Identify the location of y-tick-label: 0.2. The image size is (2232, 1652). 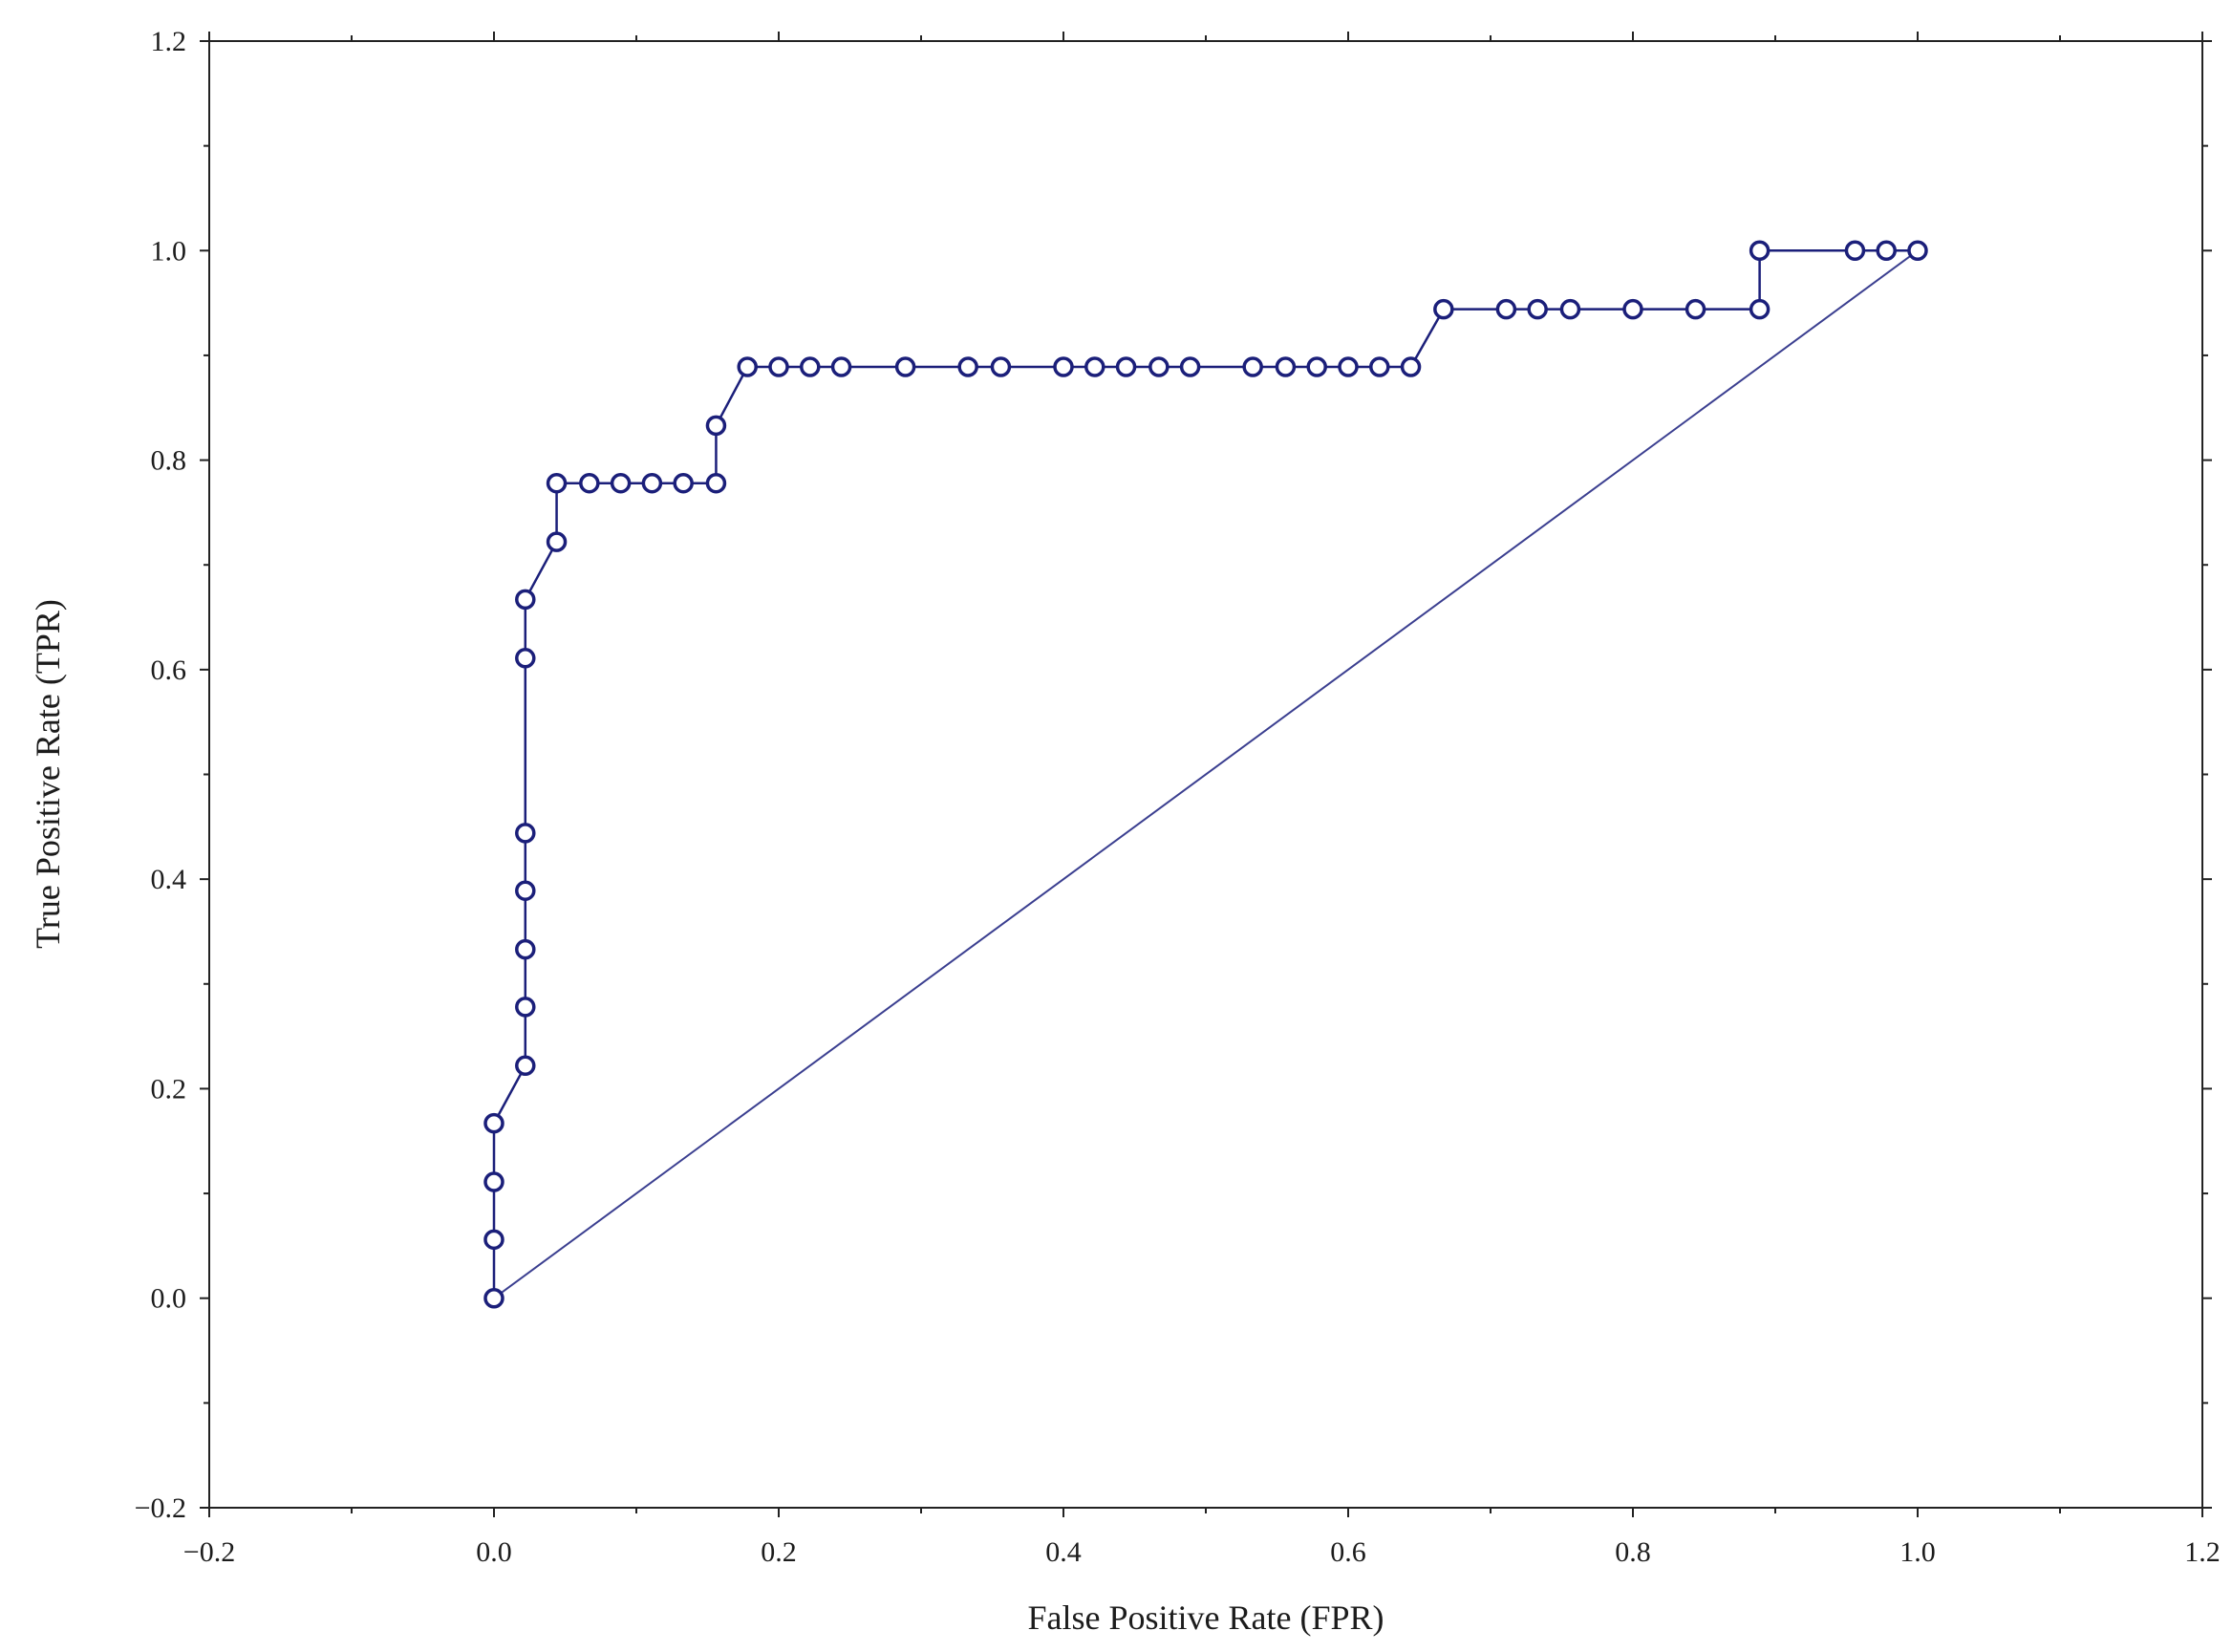
(169, 1089).